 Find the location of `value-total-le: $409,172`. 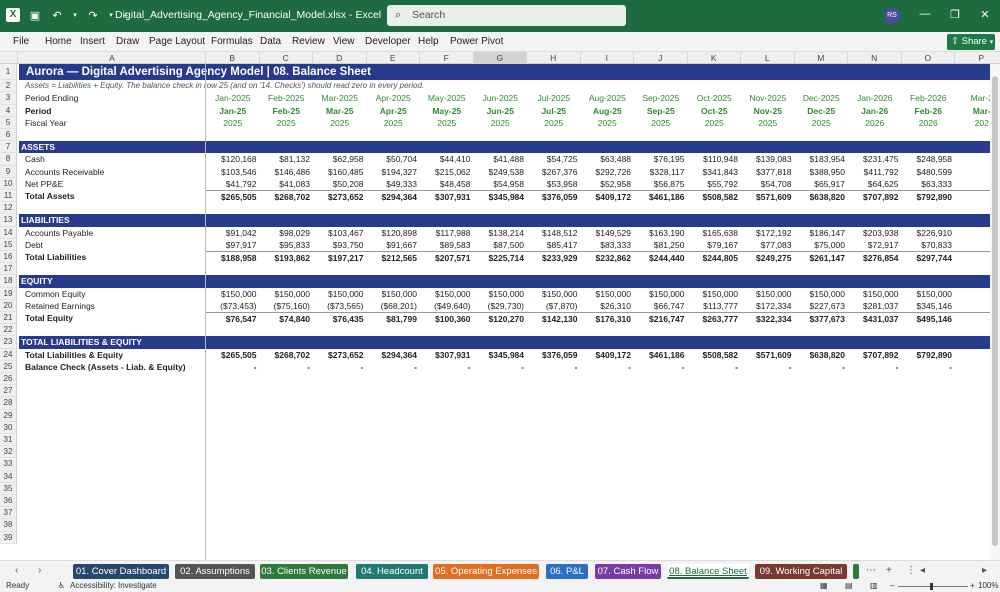

value-total-le: $409,172 is located at coordinates (613, 354).